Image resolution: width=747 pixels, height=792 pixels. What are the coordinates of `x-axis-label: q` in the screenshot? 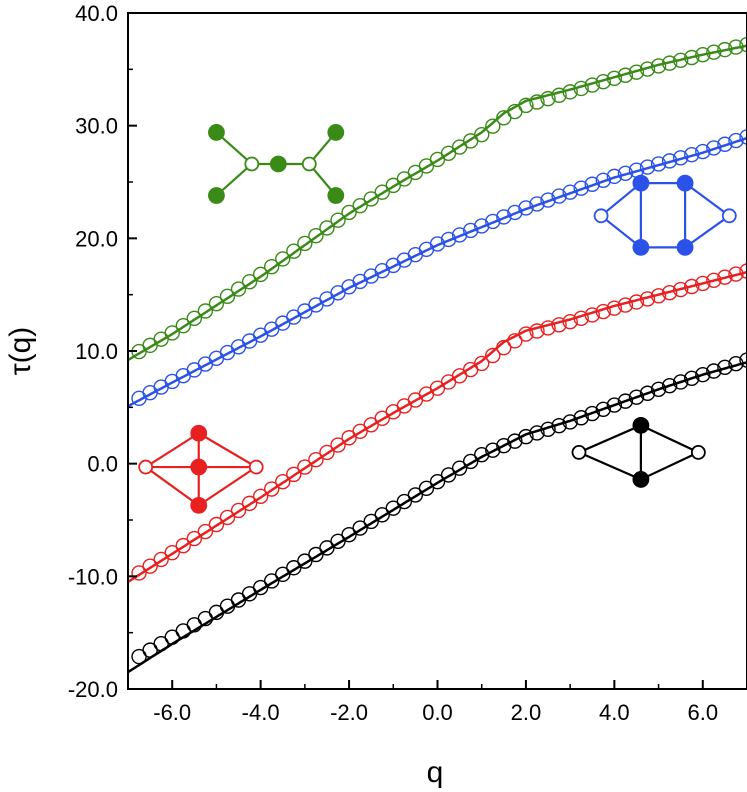 It's located at (435, 772).